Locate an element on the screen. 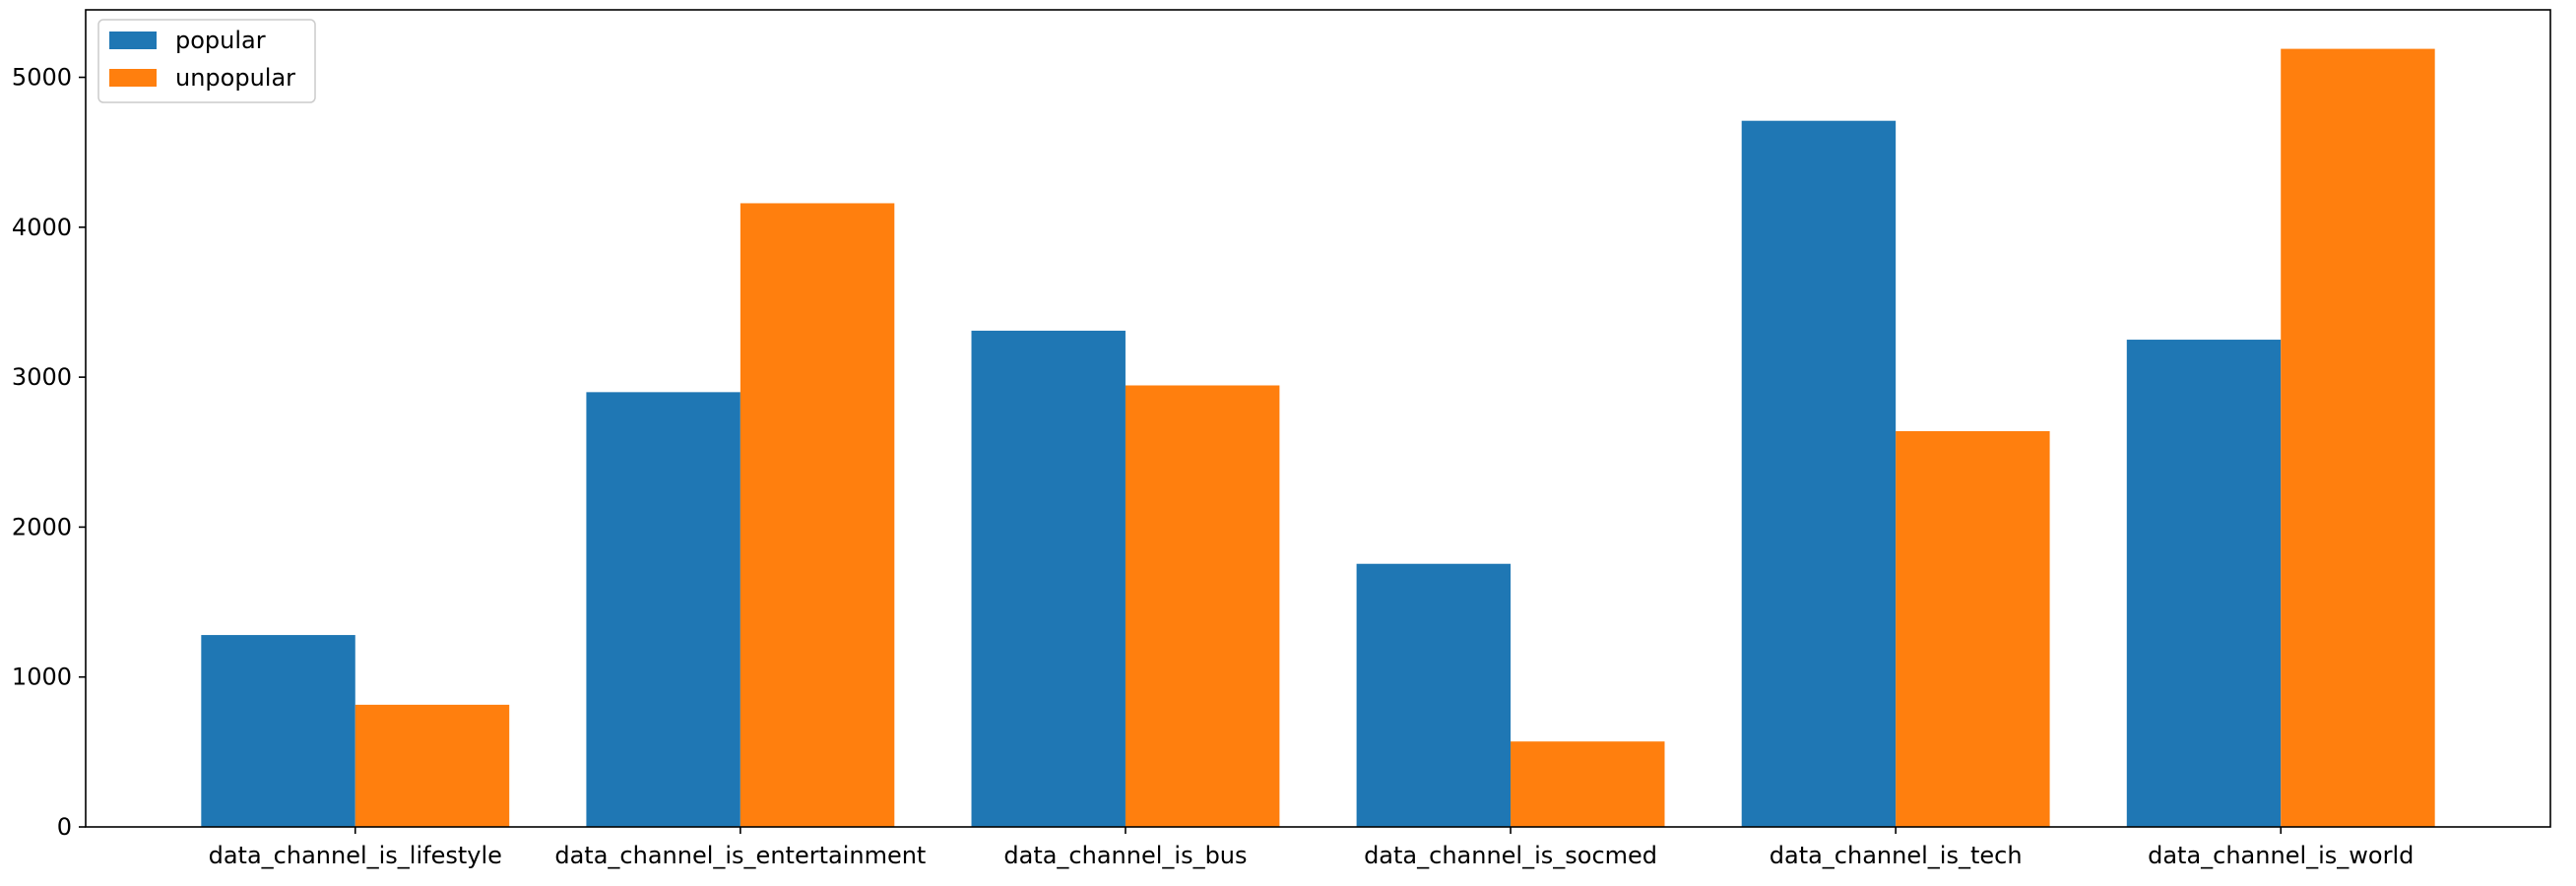 This screenshot has width=2576, height=886. bar-popular-data_channel_is_socmed is located at coordinates (1434, 695).